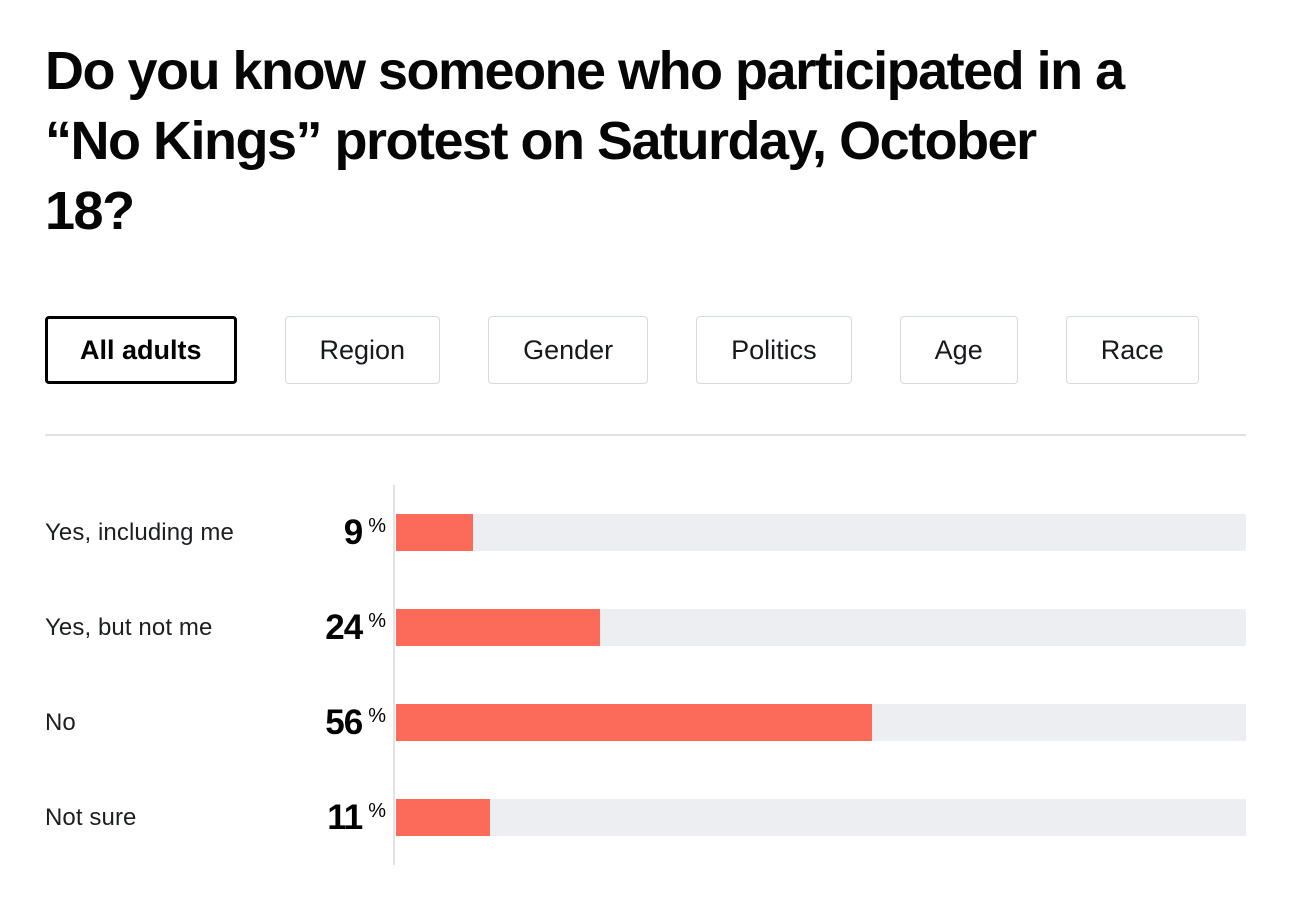 Image resolution: width=1302 pixels, height=918 pixels. I want to click on tab-label: All adults, so click(141, 349).